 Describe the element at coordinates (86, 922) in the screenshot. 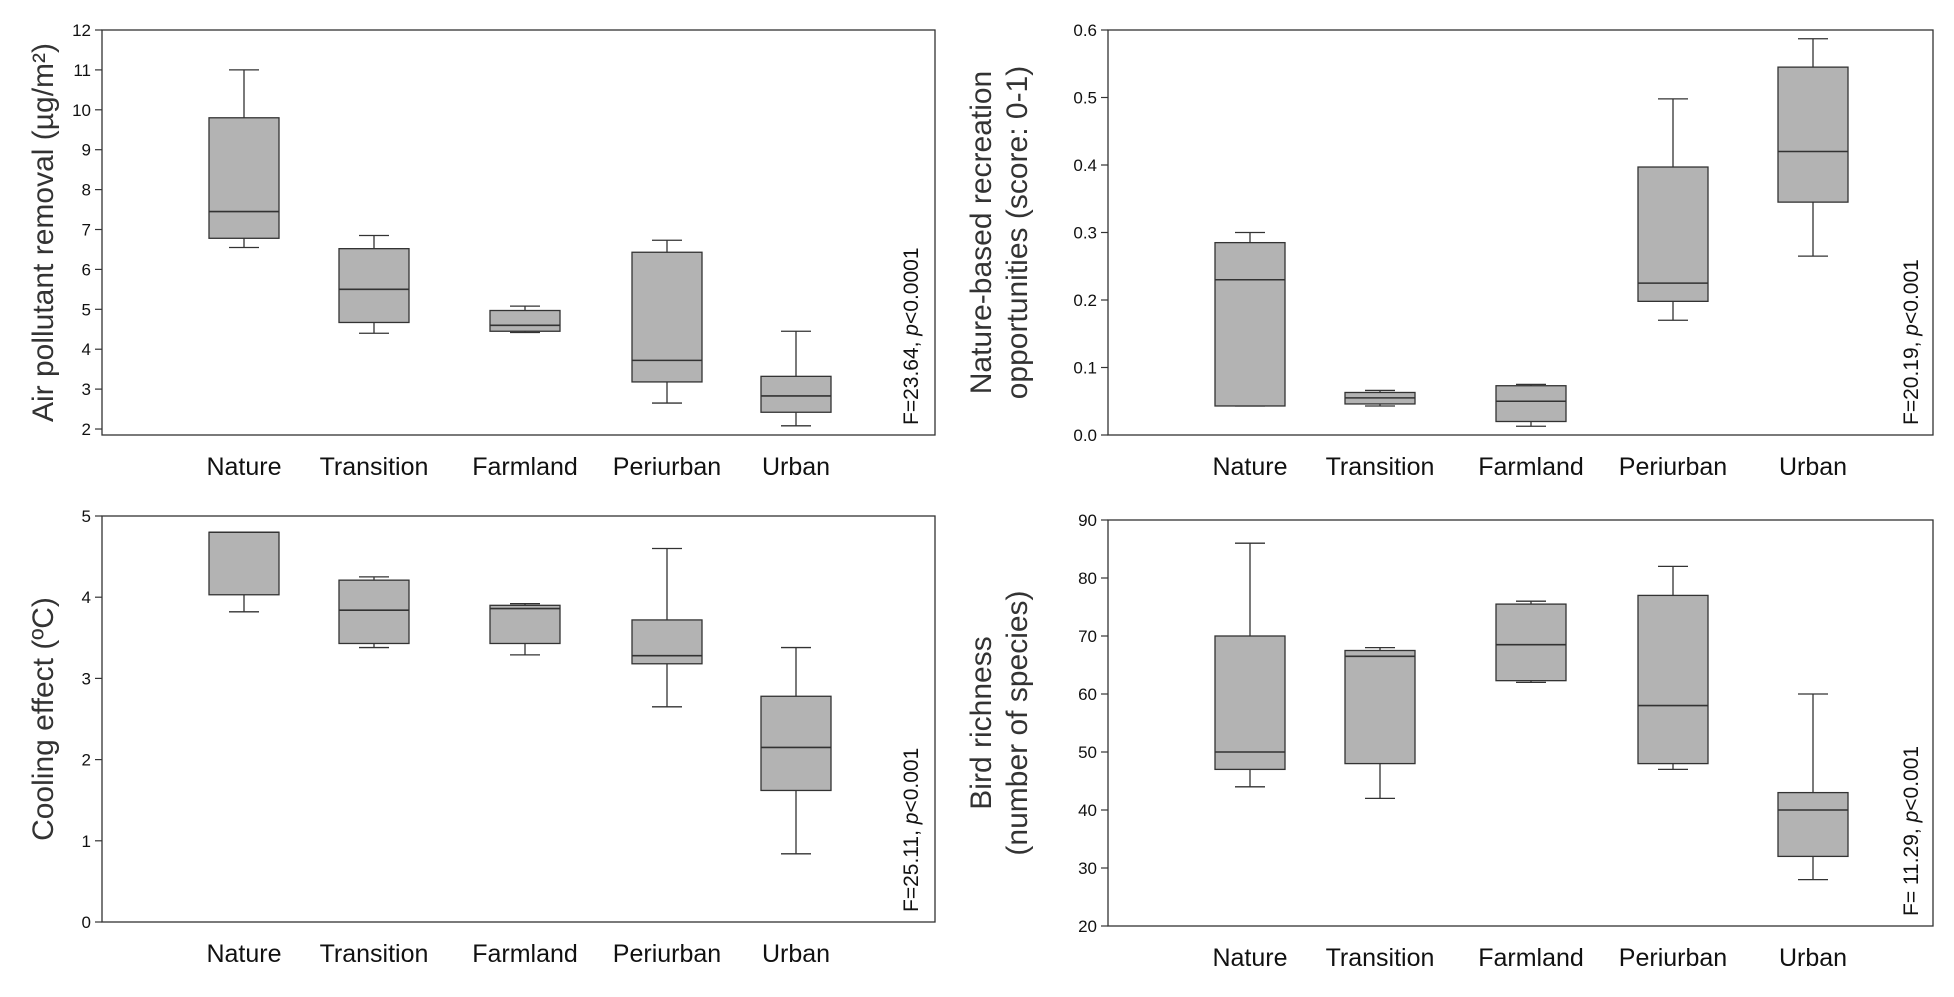

I see `y-tick-label: 0` at that location.